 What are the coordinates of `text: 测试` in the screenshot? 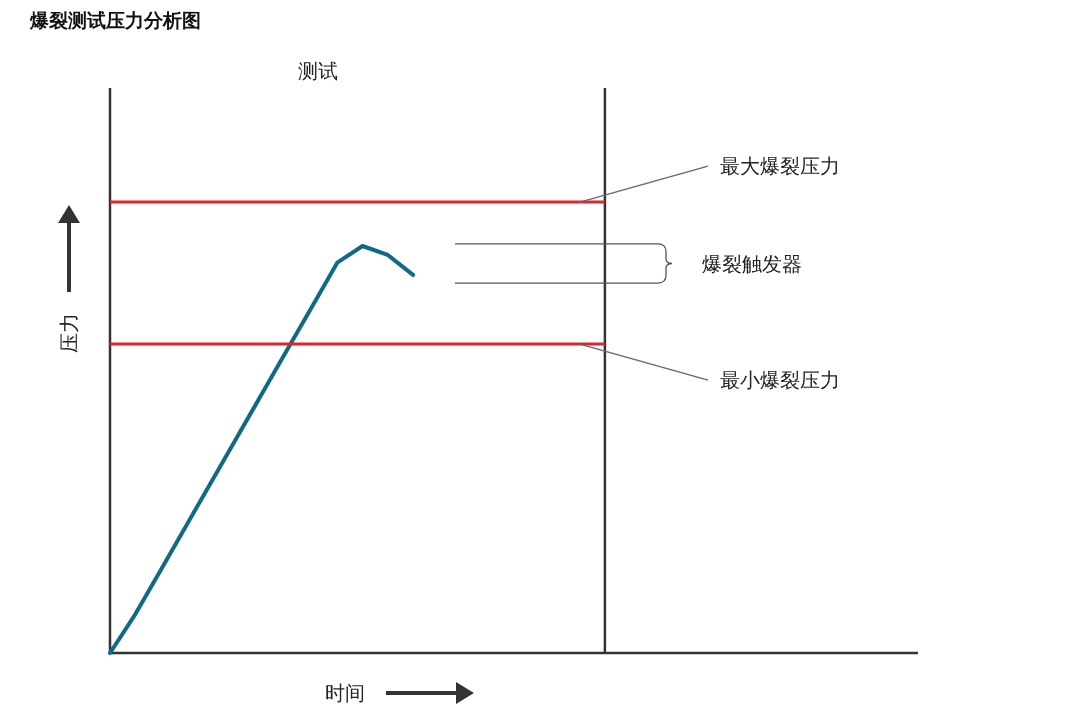 It's located at (318, 71).